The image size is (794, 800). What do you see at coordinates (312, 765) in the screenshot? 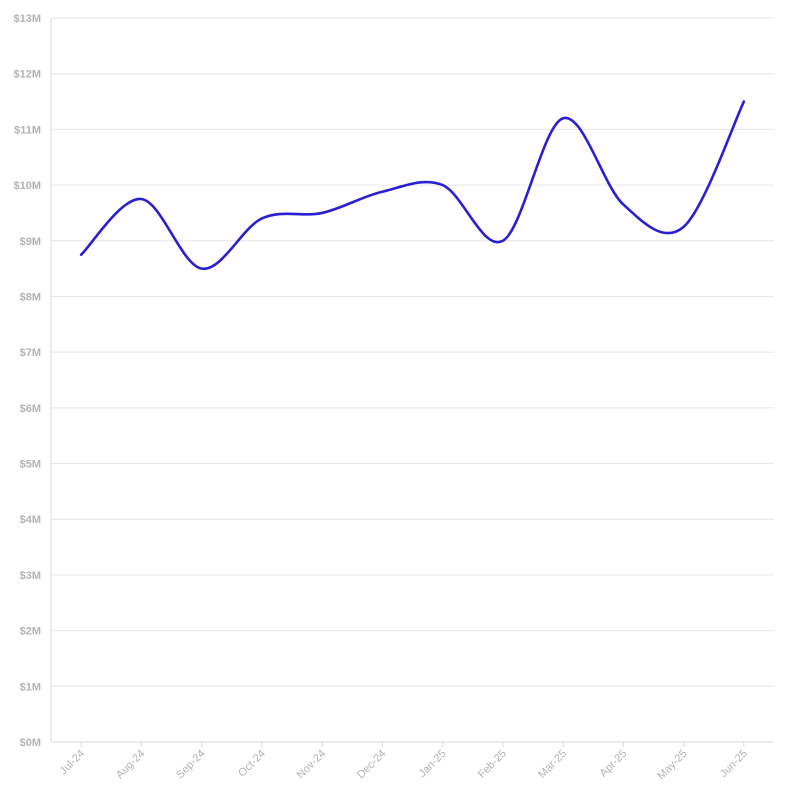
I see `x-tick-label: Nov-24` at bounding box center [312, 765].